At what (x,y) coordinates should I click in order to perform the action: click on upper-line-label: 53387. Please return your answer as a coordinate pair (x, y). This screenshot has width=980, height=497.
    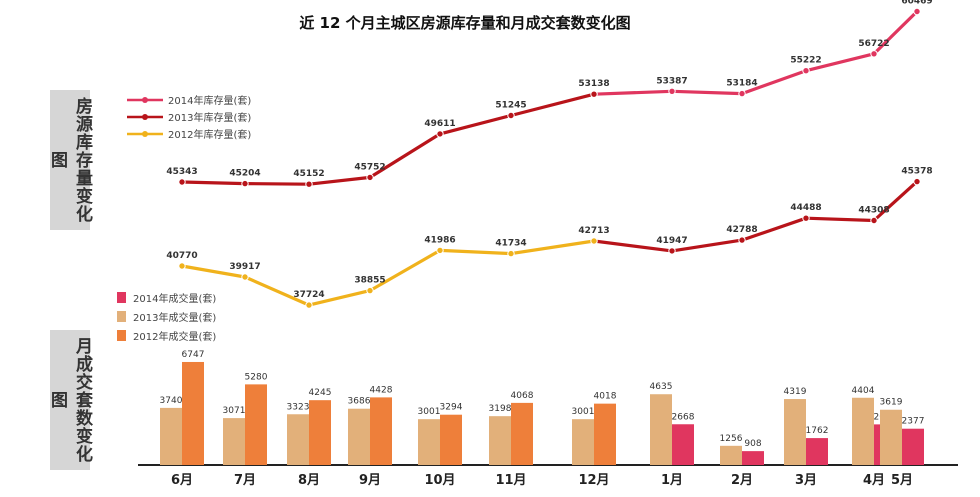
    Looking at the image, I should click on (671, 81).